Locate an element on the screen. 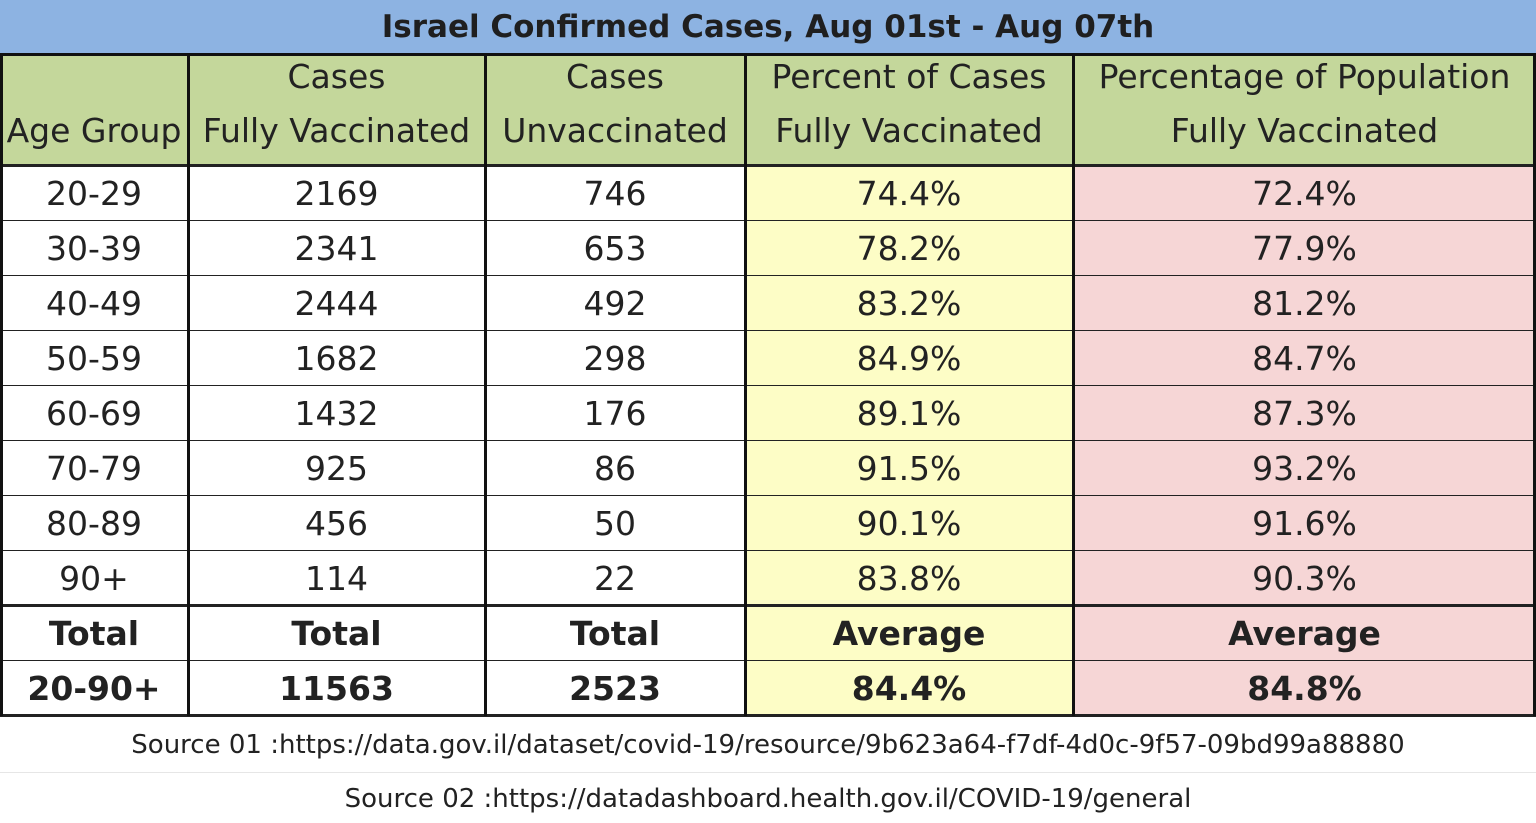 Image resolution: width=1536 pixels, height=823 pixels. table-cell: 40-49 is located at coordinates (94, 303).